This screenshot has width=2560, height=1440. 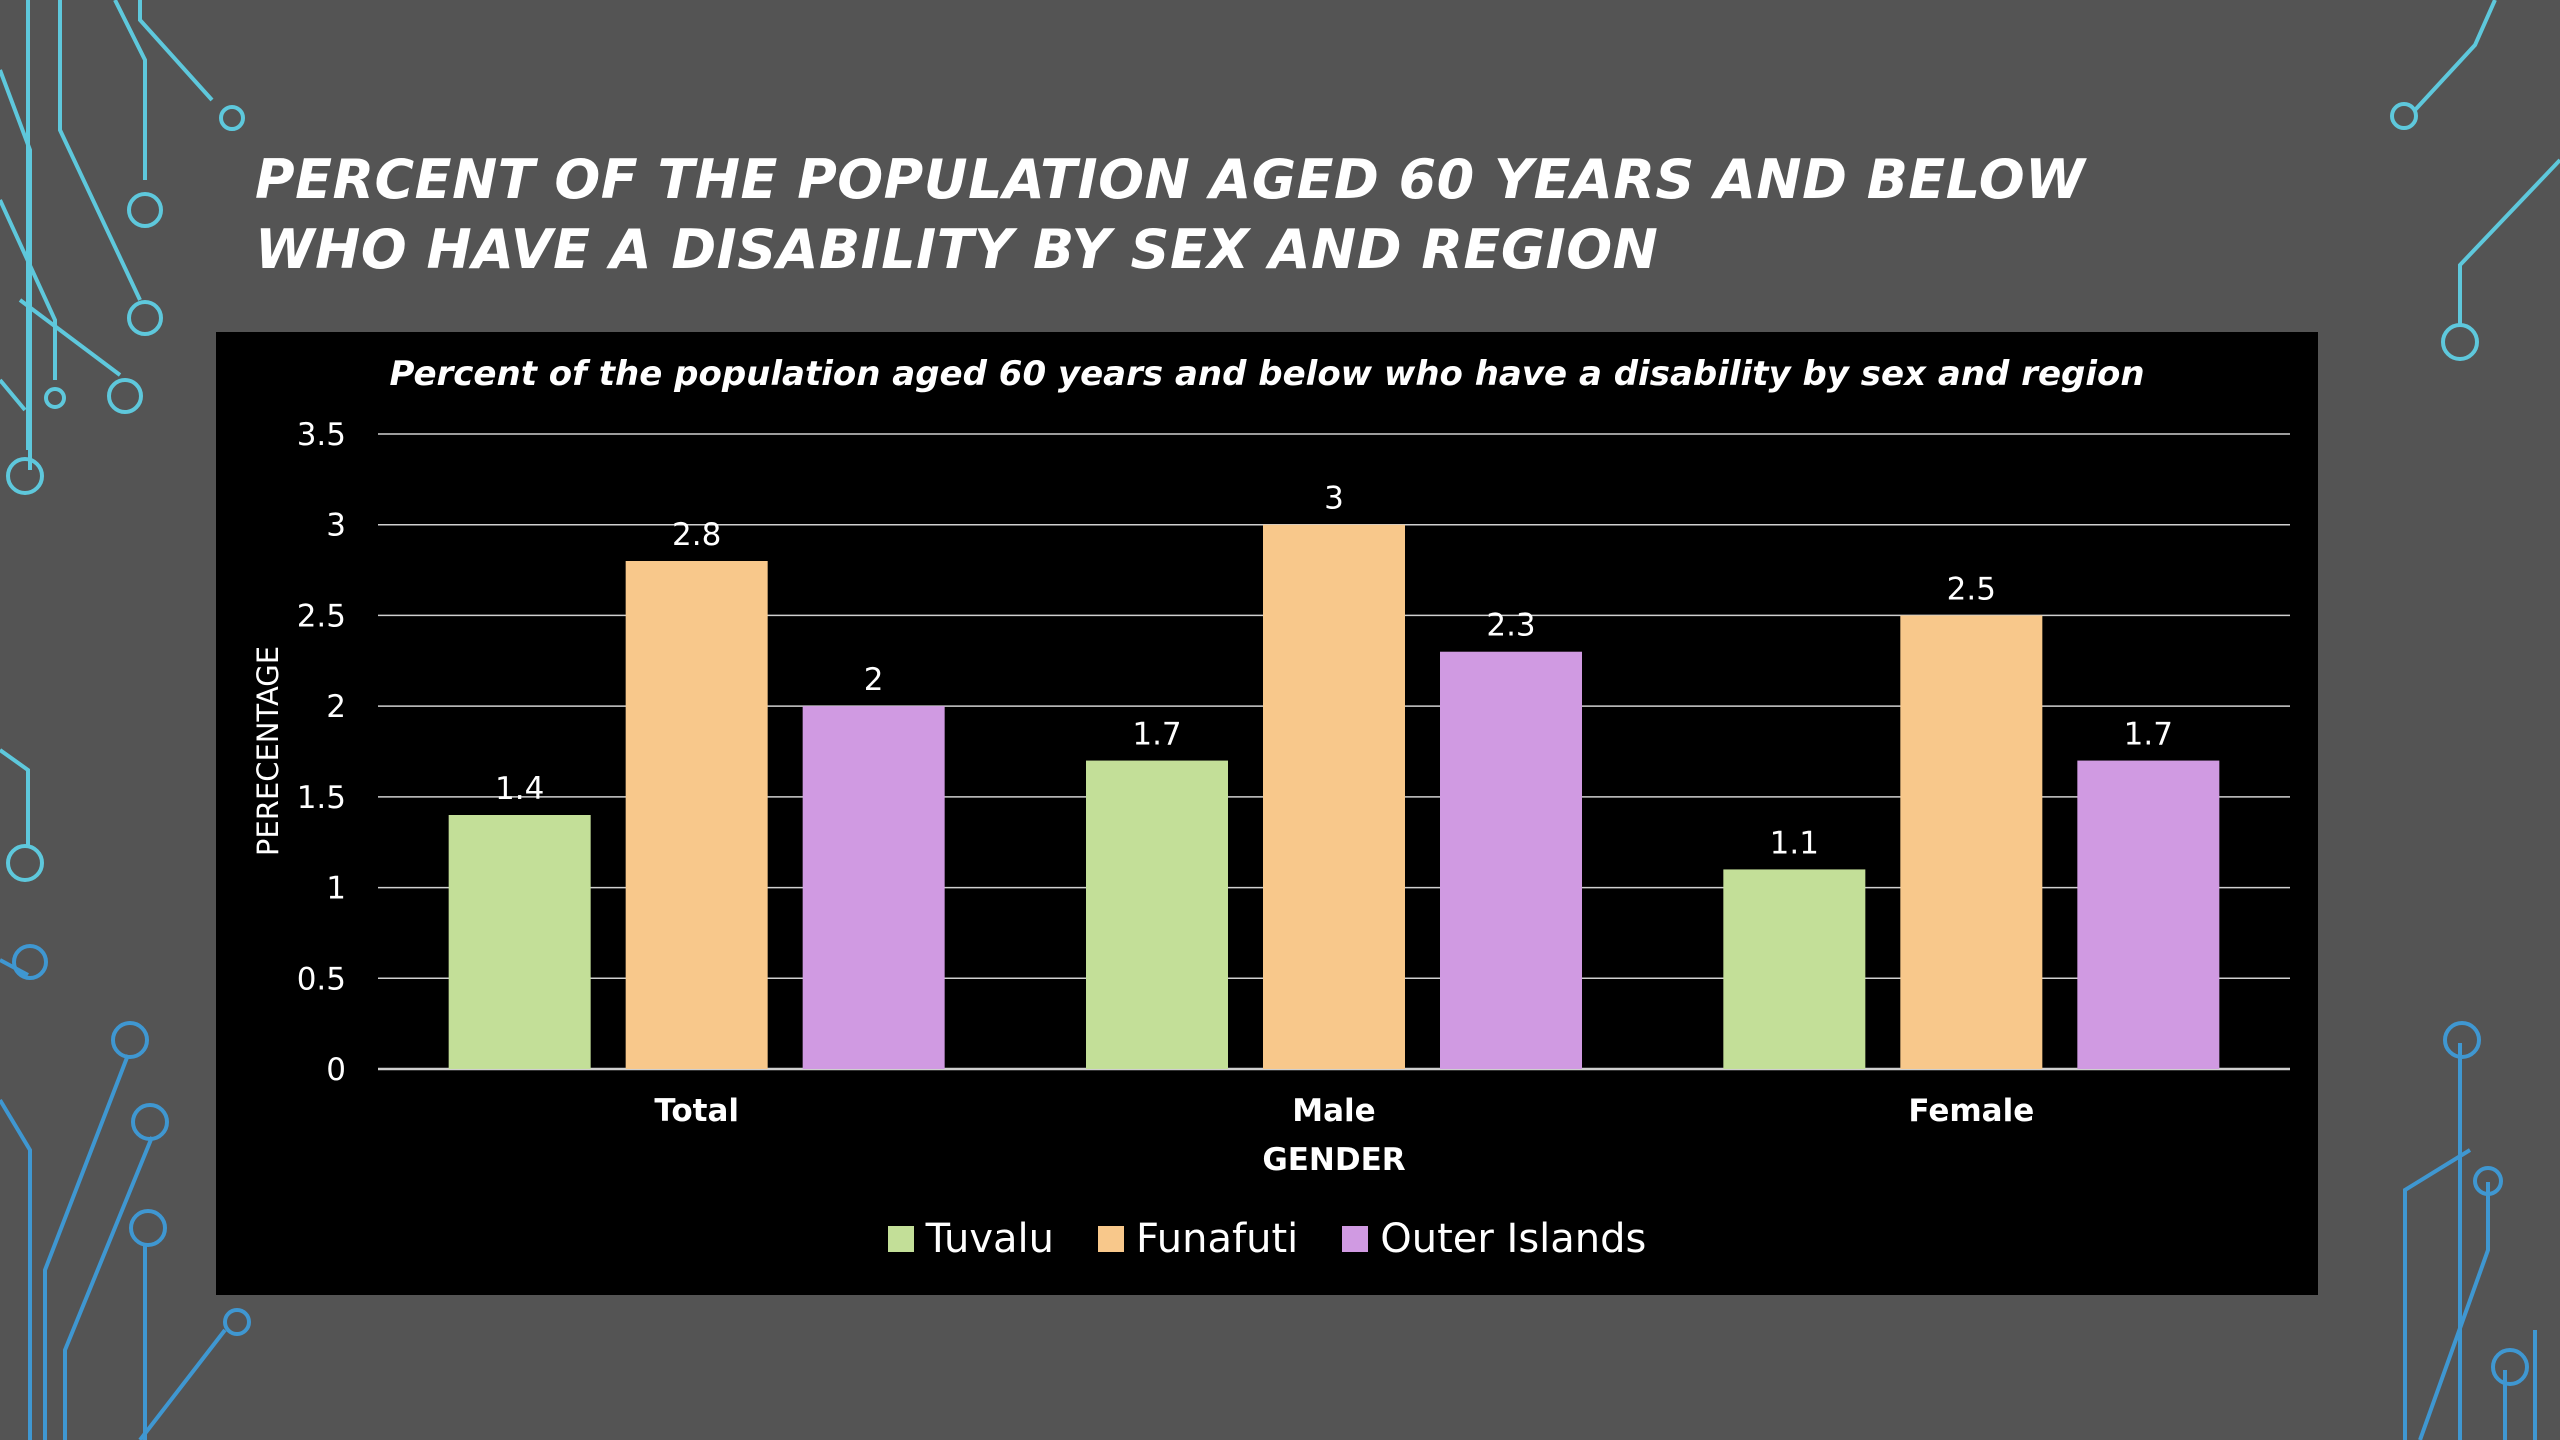 What do you see at coordinates (1333, 1160) in the screenshot?
I see `x-axis-label: GENDER` at bounding box center [1333, 1160].